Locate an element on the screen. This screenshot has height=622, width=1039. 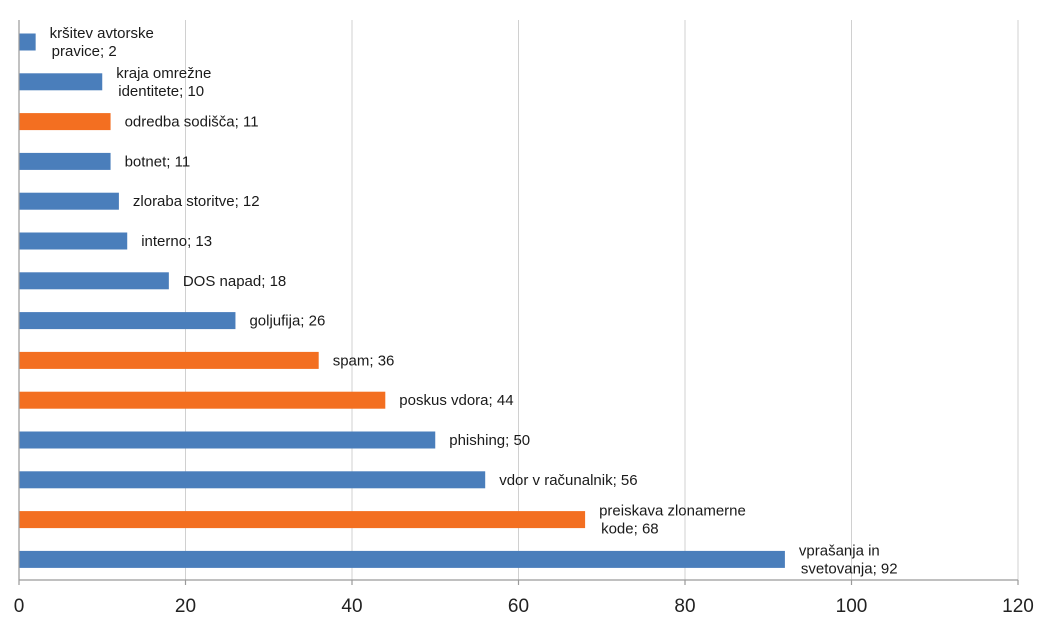
data-label-7: goljufija; 26 is located at coordinates (287, 321).